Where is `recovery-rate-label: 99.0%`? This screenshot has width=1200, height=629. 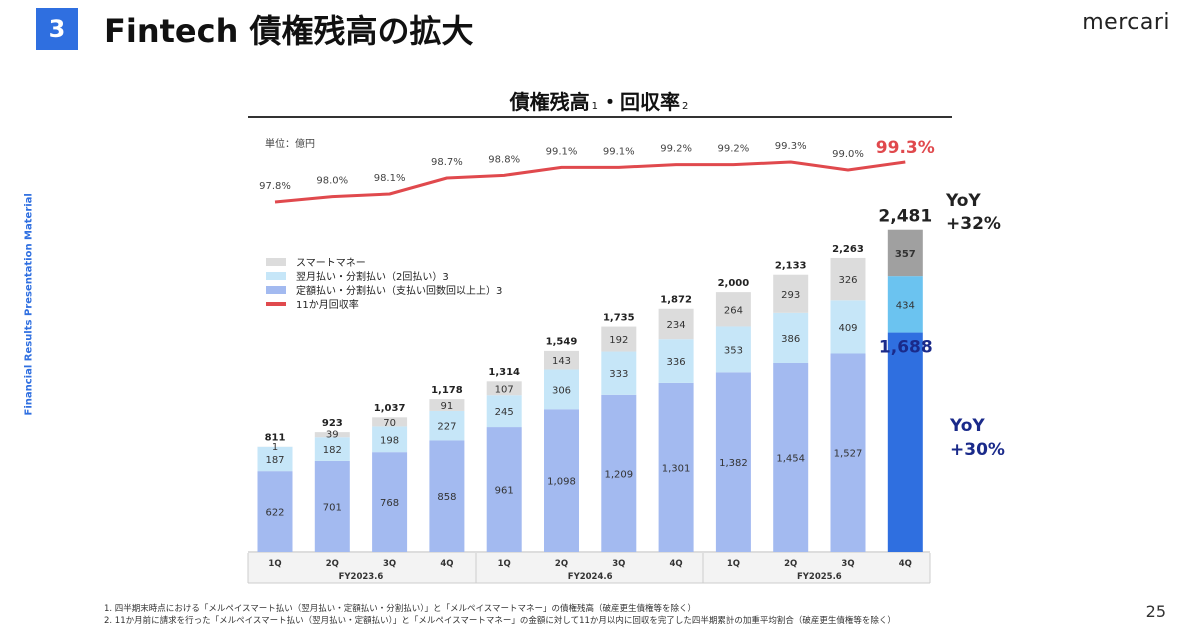 recovery-rate-label: 99.0% is located at coordinates (848, 154).